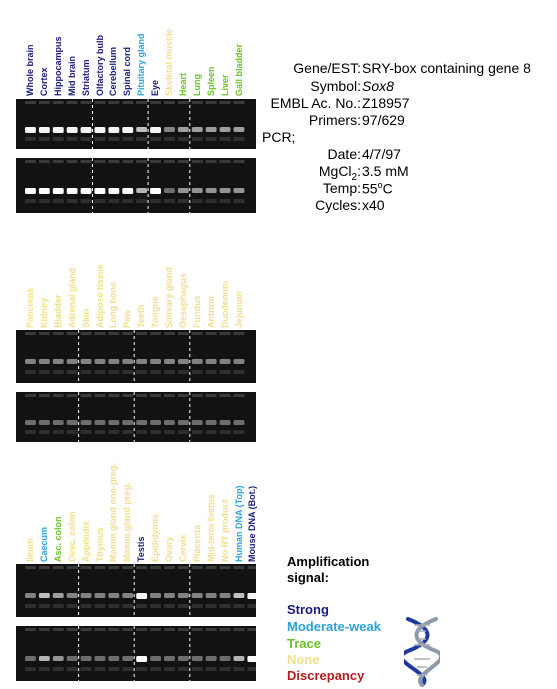  I want to click on lane-label: Spinal cord, so click(127, 71).